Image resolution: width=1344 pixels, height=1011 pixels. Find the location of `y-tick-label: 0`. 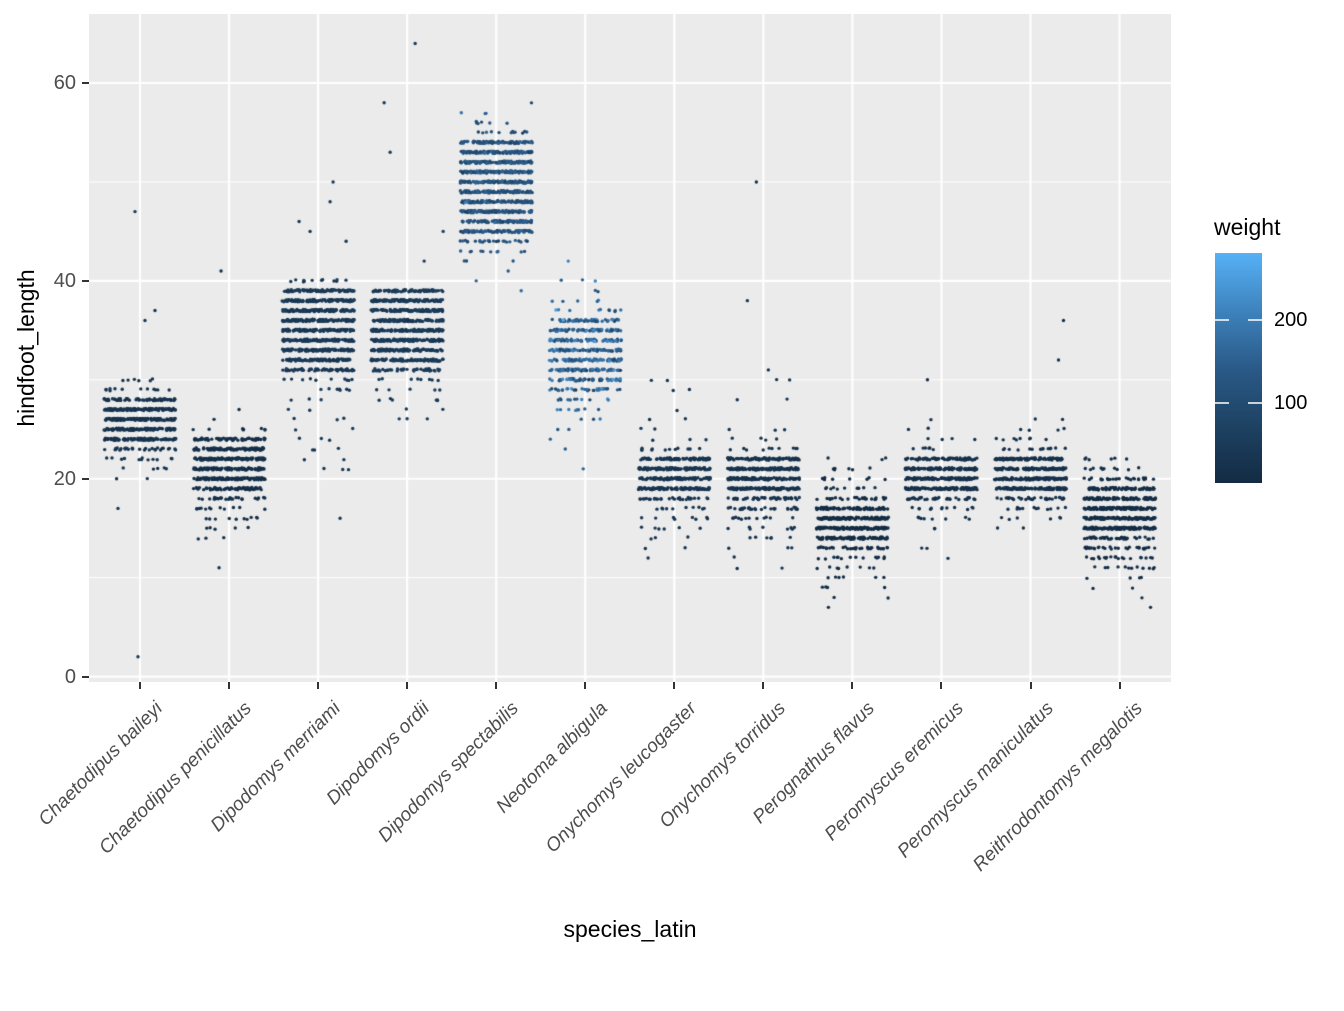

y-tick-label: 0 is located at coordinates (70, 676).